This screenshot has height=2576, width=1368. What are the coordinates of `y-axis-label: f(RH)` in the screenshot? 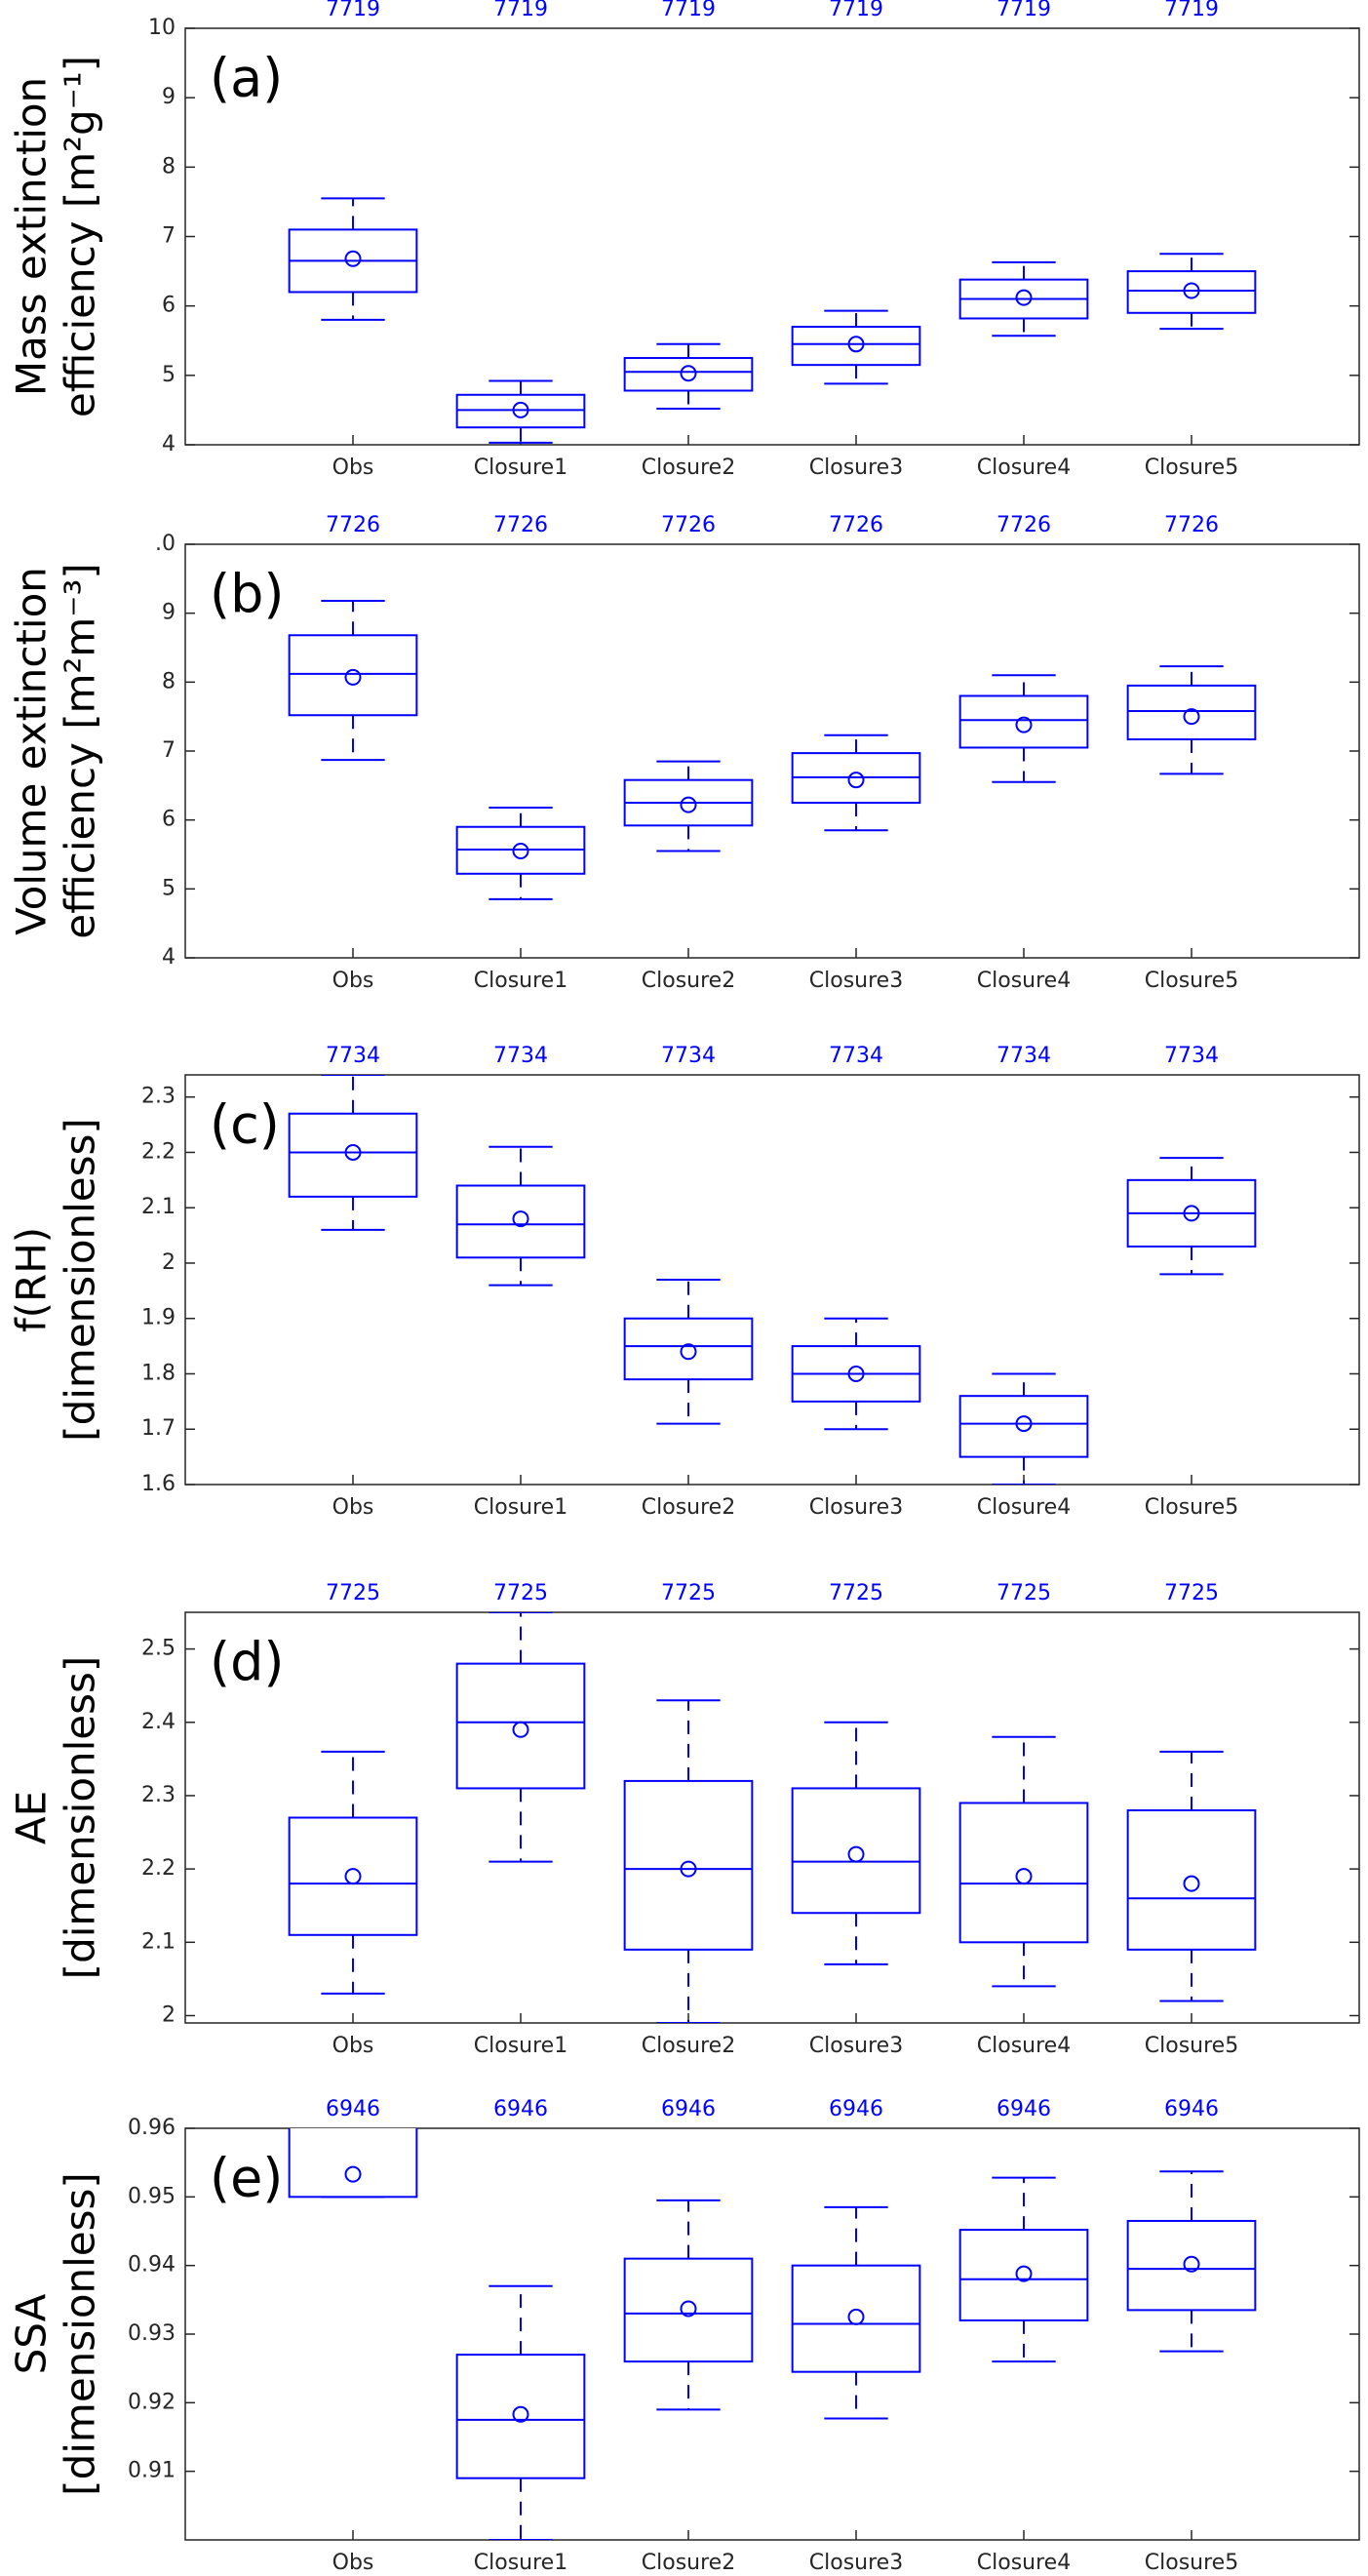 It's located at (32, 1279).